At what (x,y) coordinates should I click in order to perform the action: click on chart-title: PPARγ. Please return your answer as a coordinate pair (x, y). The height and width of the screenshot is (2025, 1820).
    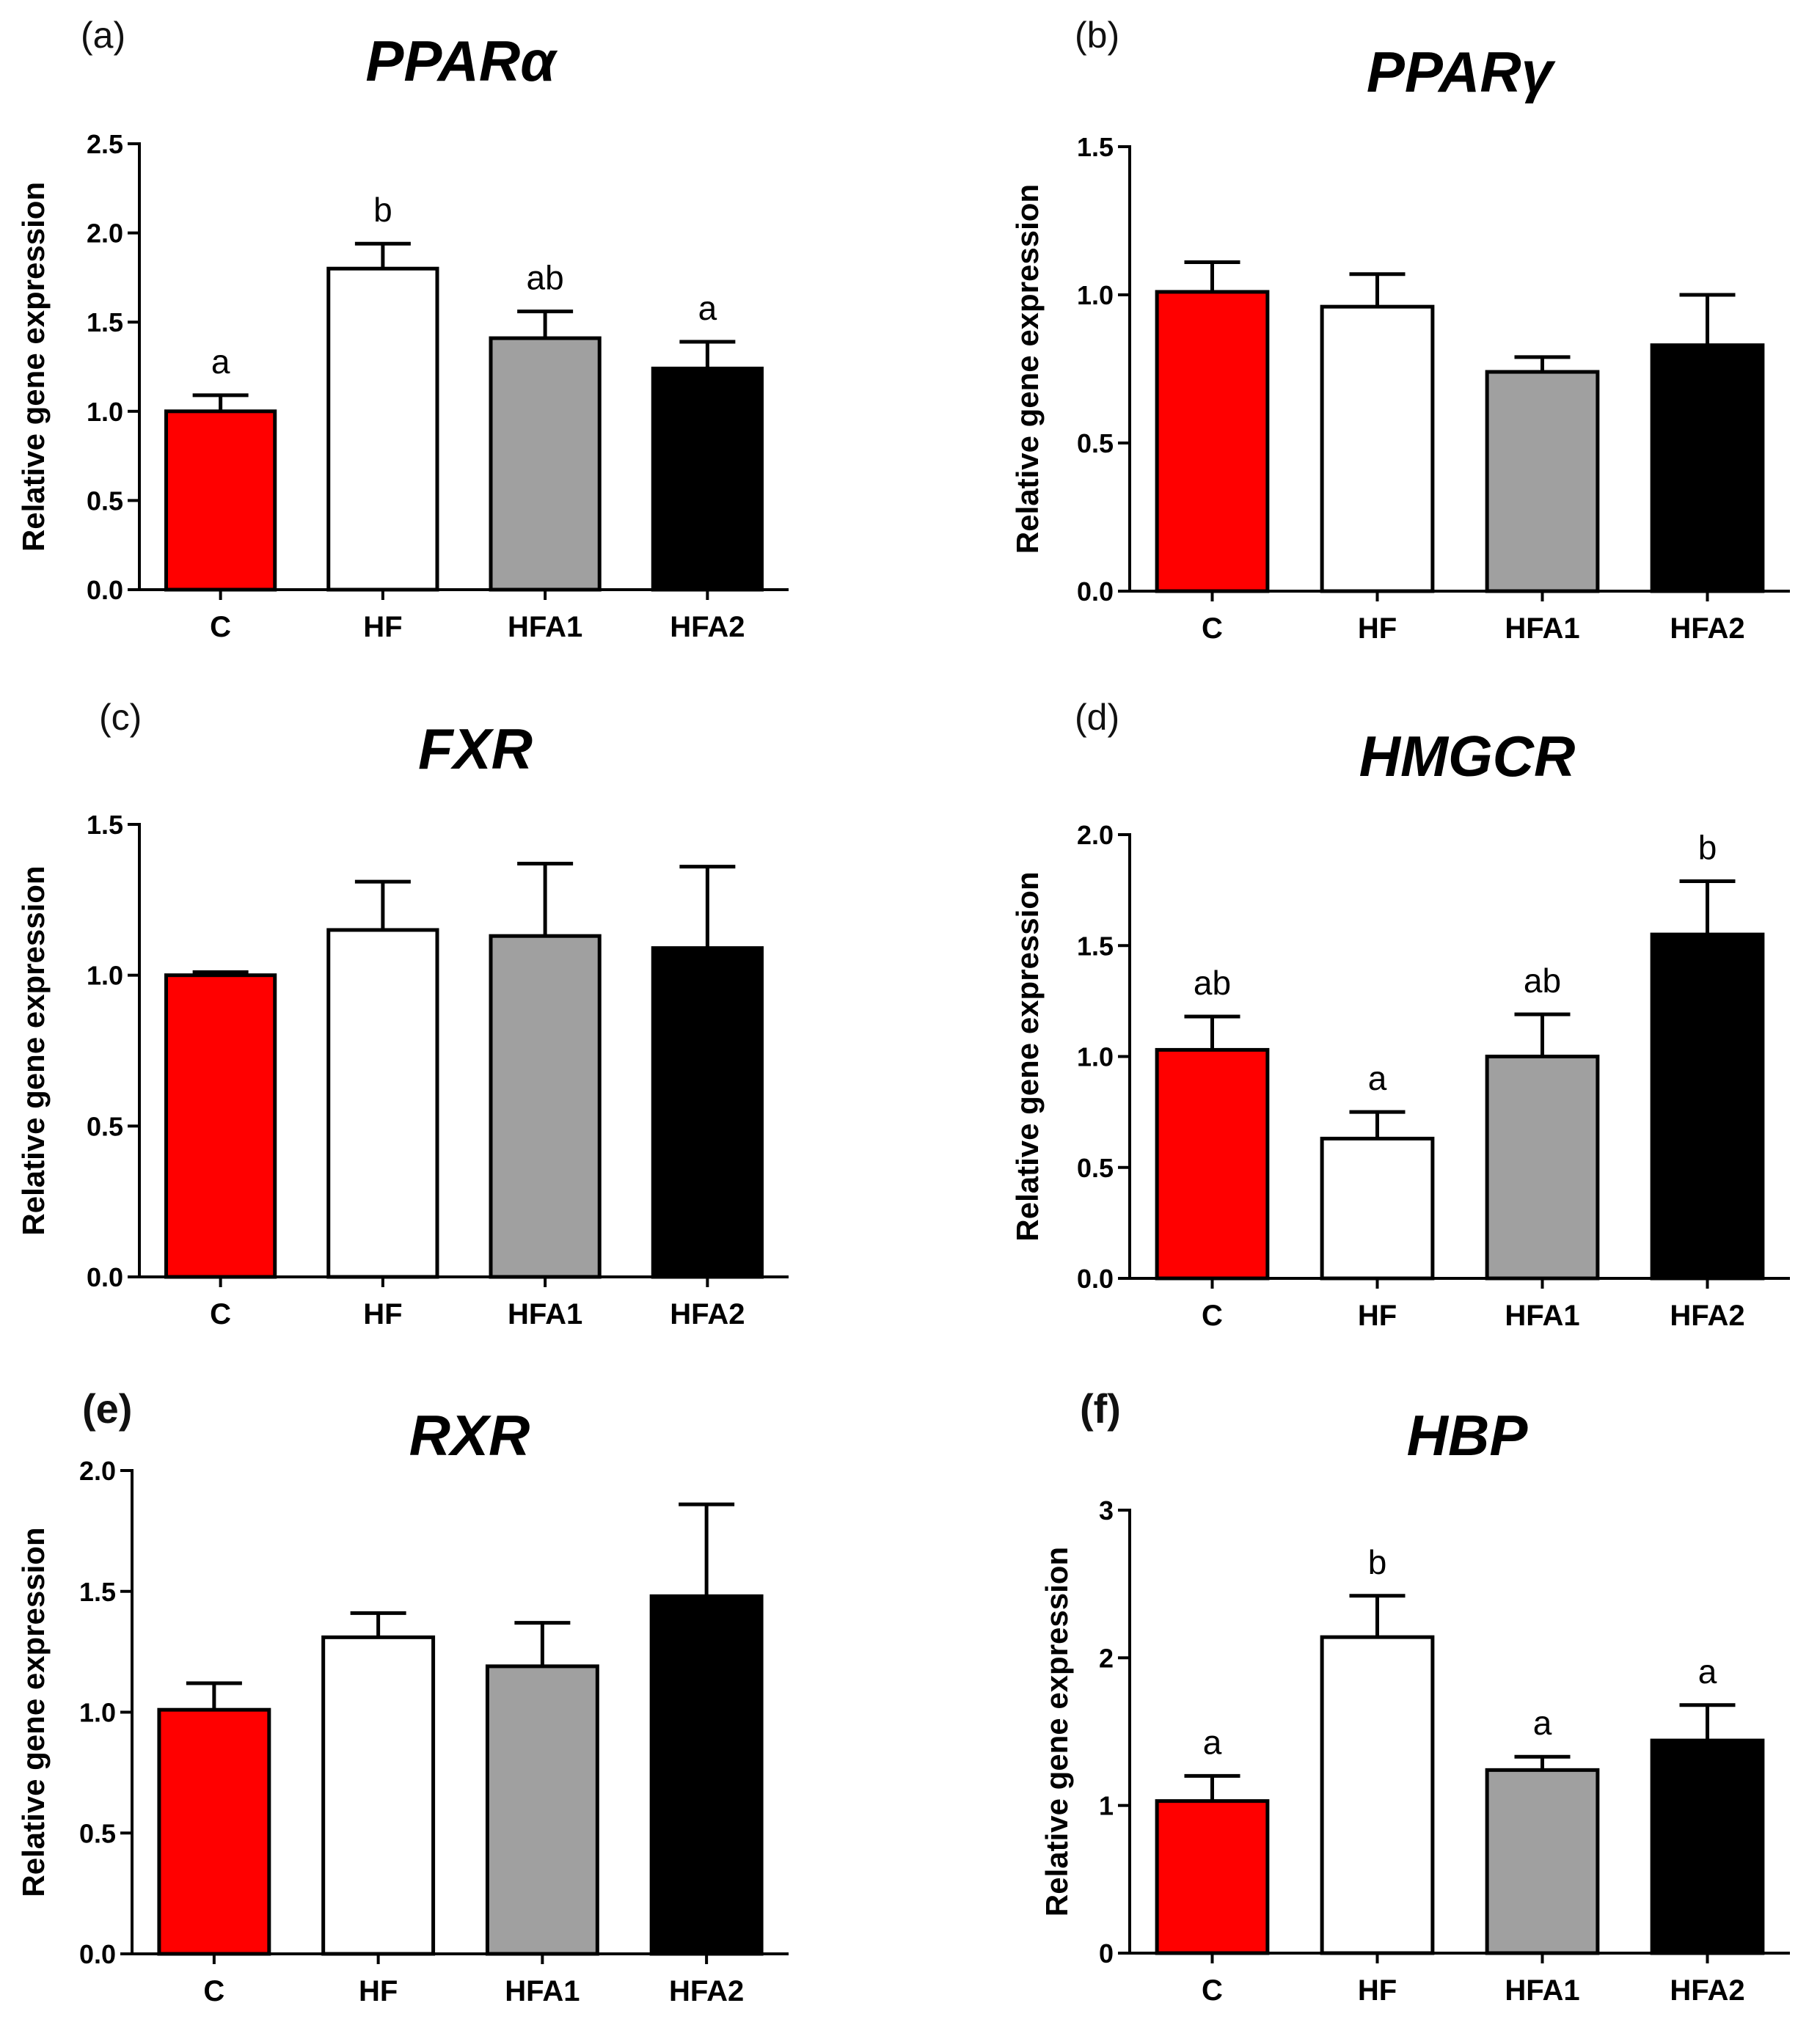
    Looking at the image, I should click on (1461, 72).